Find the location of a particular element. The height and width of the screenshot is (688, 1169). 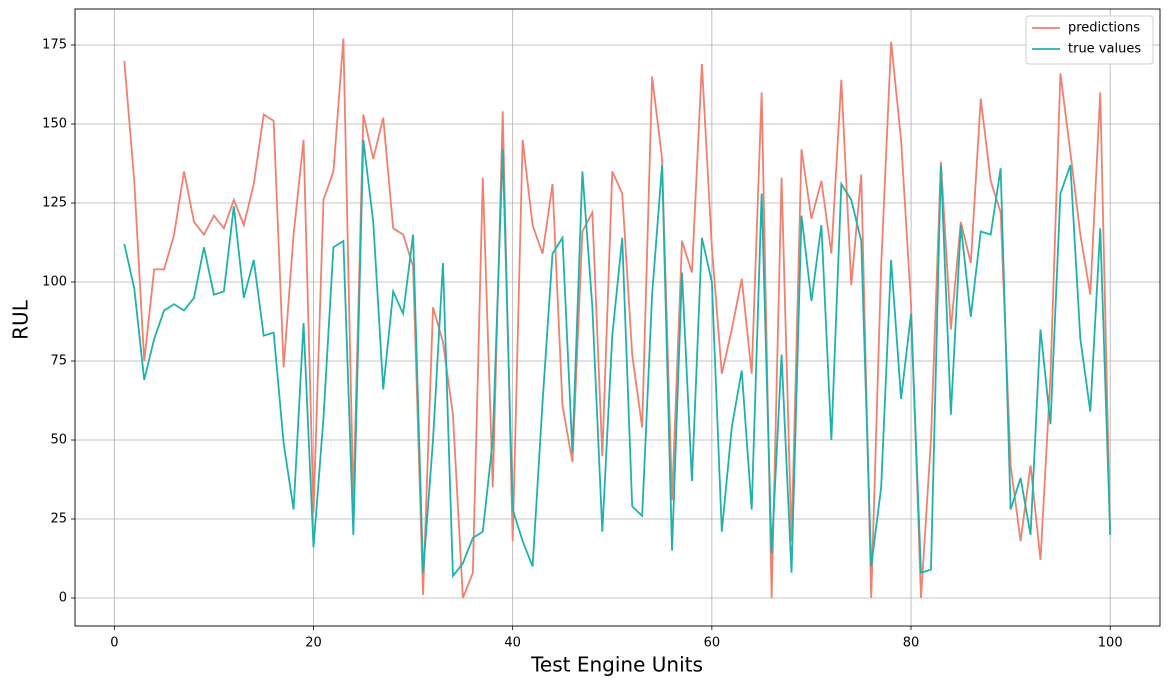

y-tick-label: 25 is located at coordinates (58, 519).